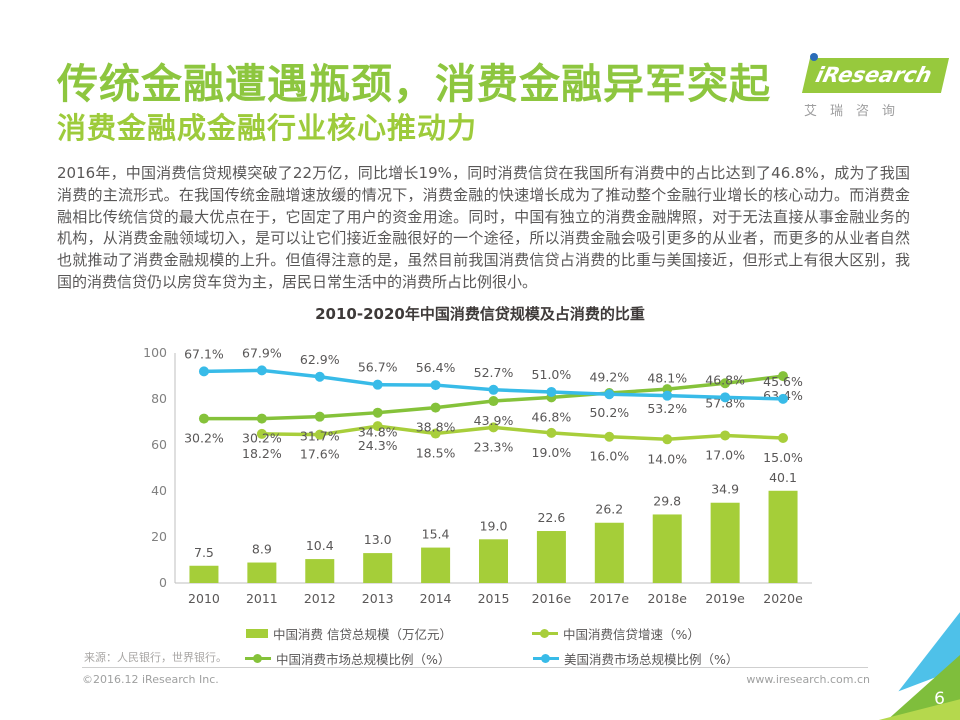  I want to click on page-title: 传统金融遭遇瓶颈，消费金融异军突起, so click(414, 84).